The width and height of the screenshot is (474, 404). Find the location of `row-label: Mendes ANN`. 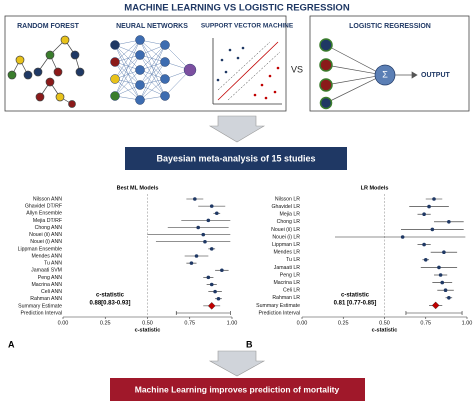

row-label: Mendes ANN is located at coordinates (46, 256).